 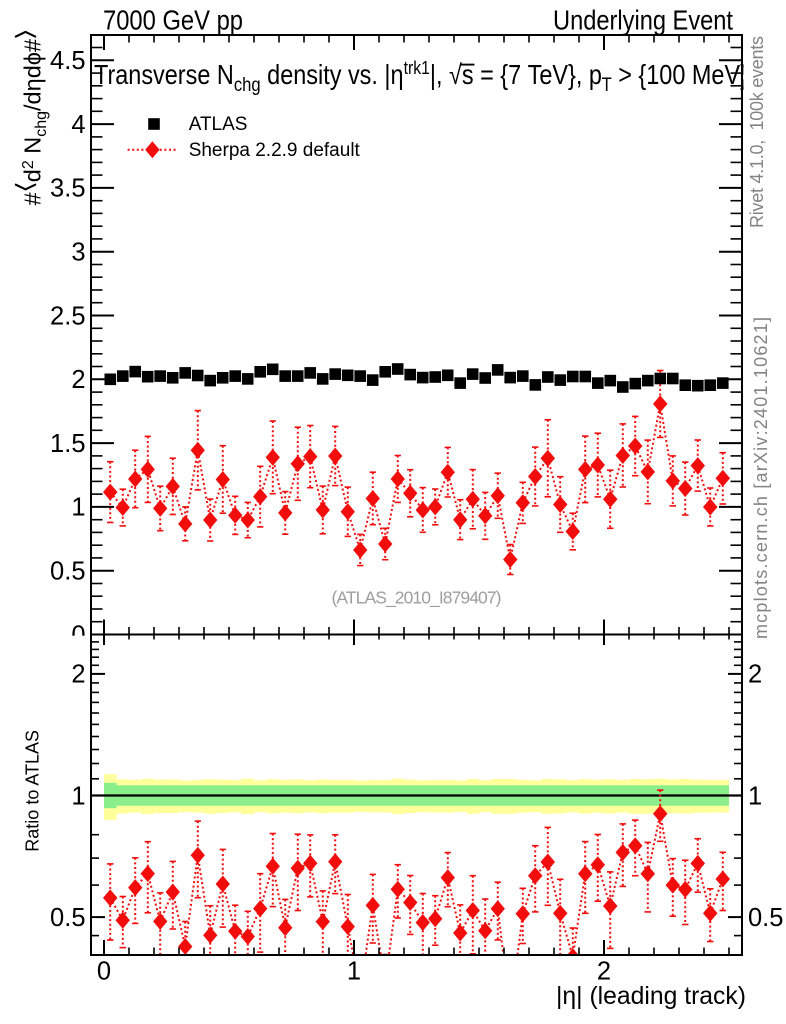 I want to click on svg-text: /dηdϕ#, so click(x=33, y=75).